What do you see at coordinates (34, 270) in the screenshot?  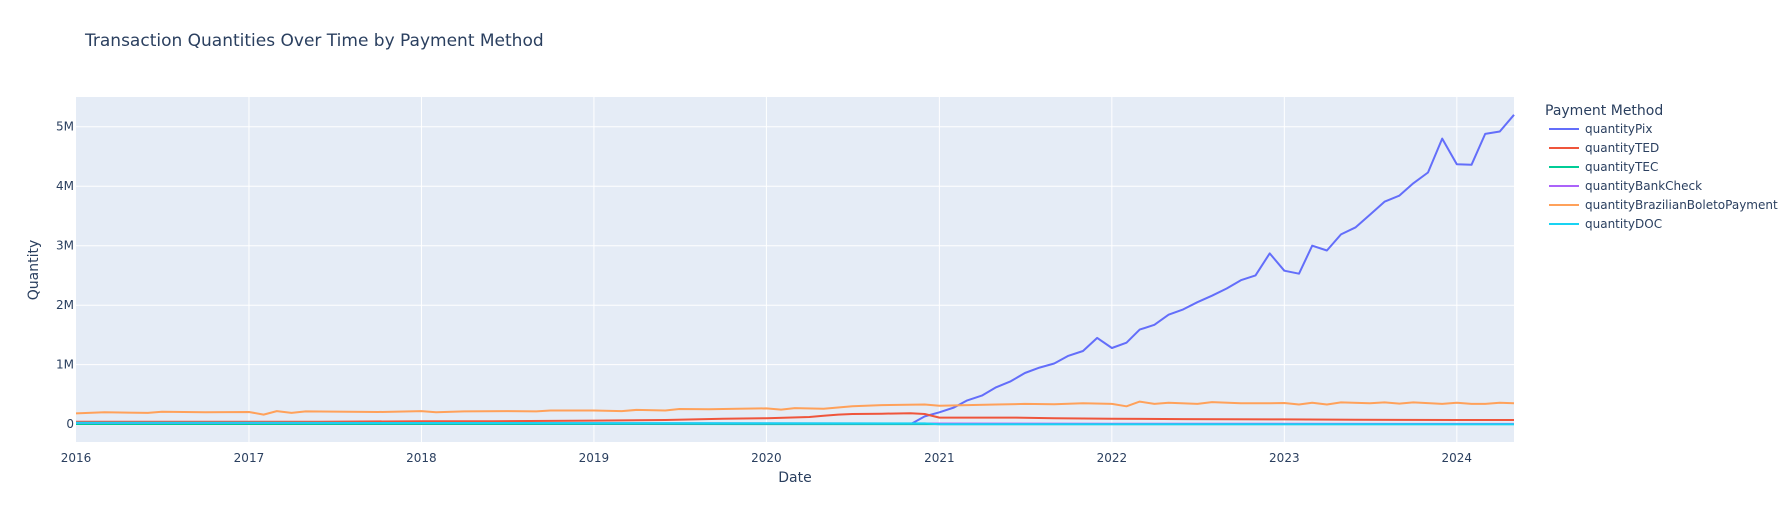 I see `y-axis-title: Quantity` at bounding box center [34, 270].